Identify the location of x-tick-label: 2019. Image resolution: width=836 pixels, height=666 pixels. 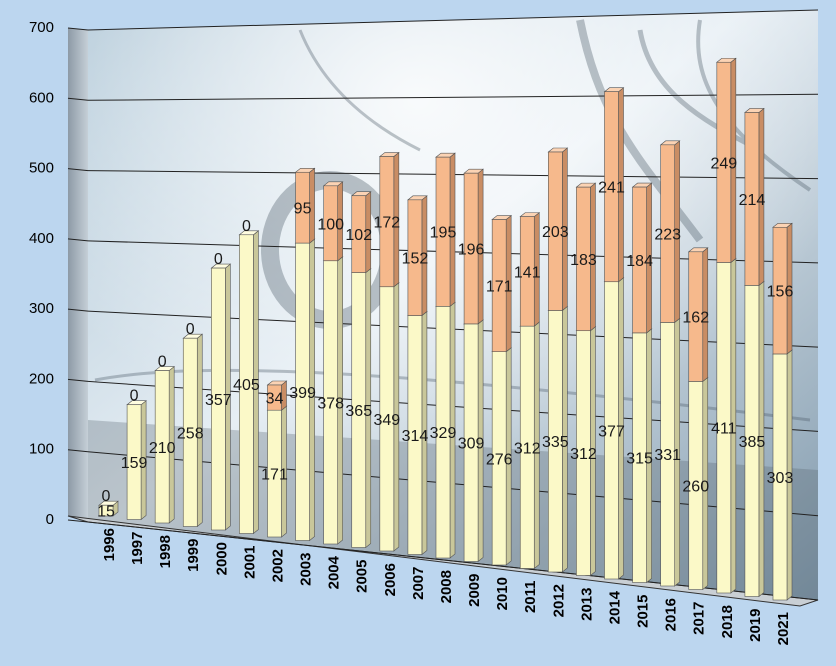
(755, 625).